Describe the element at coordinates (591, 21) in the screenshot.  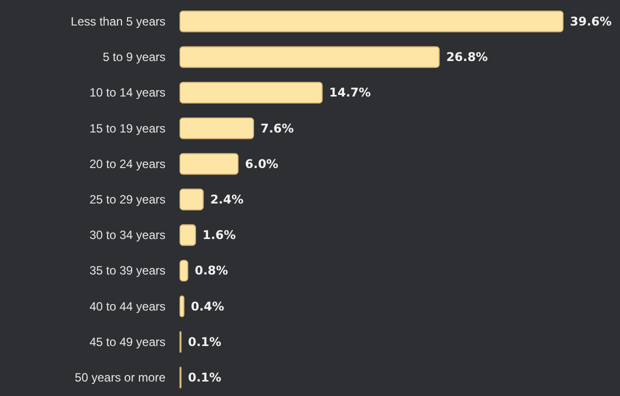
I see `data-label: 39.6%` at that location.